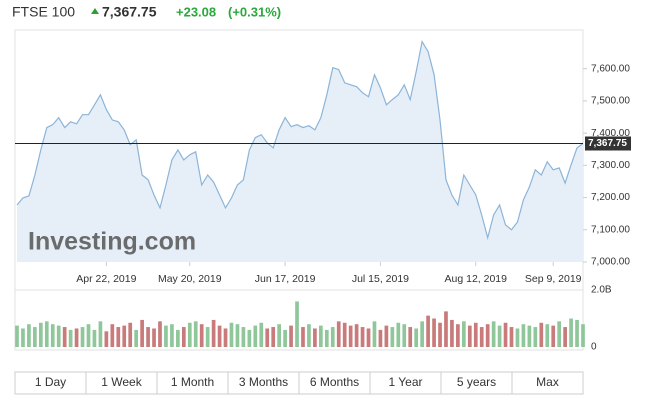 The height and width of the screenshot is (401, 653). What do you see at coordinates (476, 279) in the screenshot?
I see `x-tick-label: Aug 12, 2019` at bounding box center [476, 279].